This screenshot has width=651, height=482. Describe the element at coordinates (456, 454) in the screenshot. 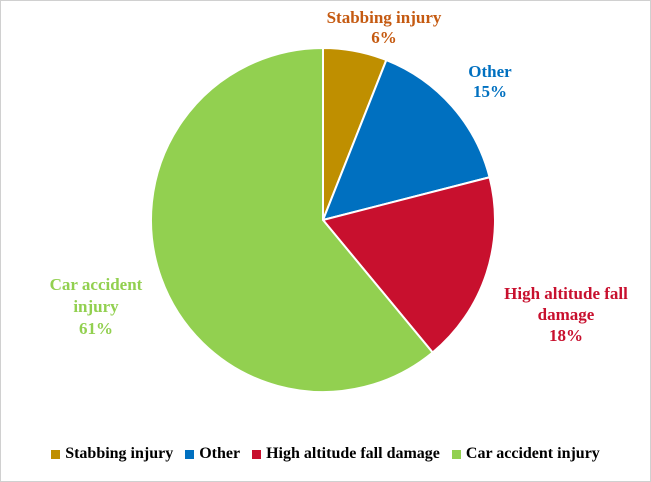

I see `legend-swatch-car` at that location.